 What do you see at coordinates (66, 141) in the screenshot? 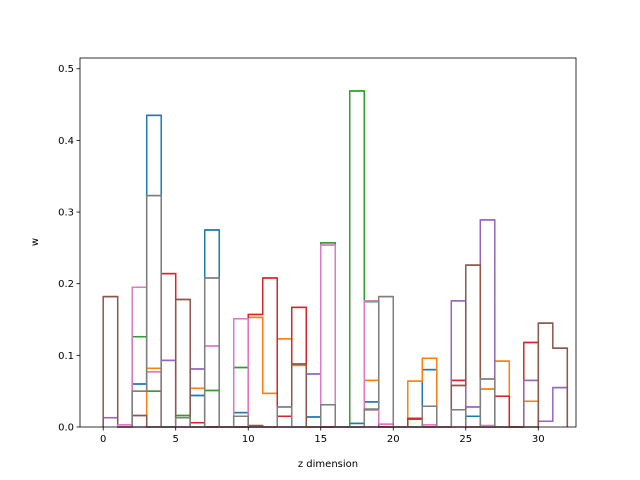
I see `y-tick-label: 0.4` at bounding box center [66, 141].